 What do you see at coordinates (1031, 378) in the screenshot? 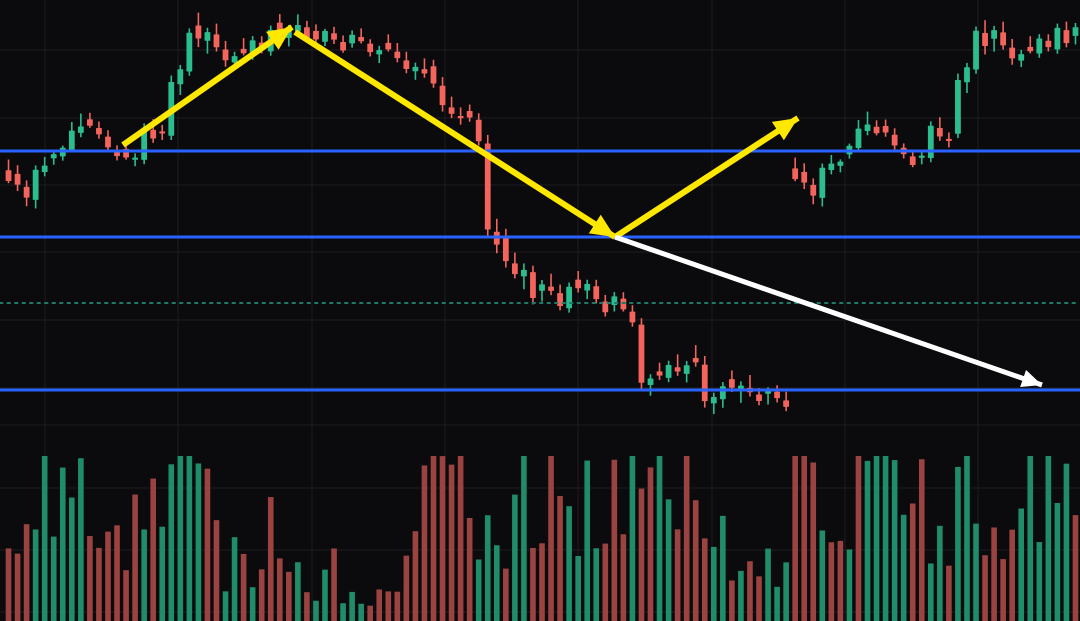
I see `continued-downtrend-arrow-head` at bounding box center [1031, 378].